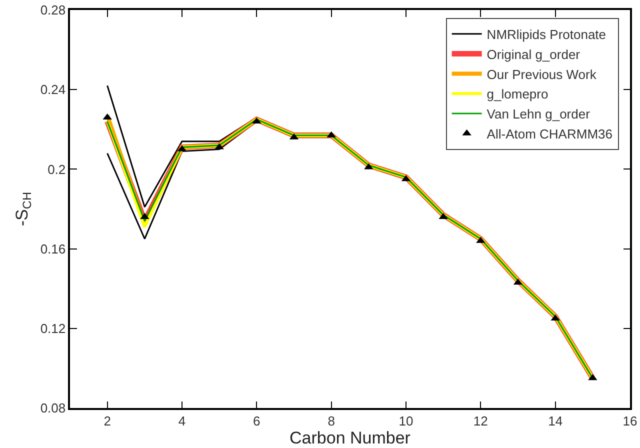 The width and height of the screenshot is (640, 448). Describe the element at coordinates (57, 169) in the screenshot. I see `y-tick-label: 0.2` at that location.